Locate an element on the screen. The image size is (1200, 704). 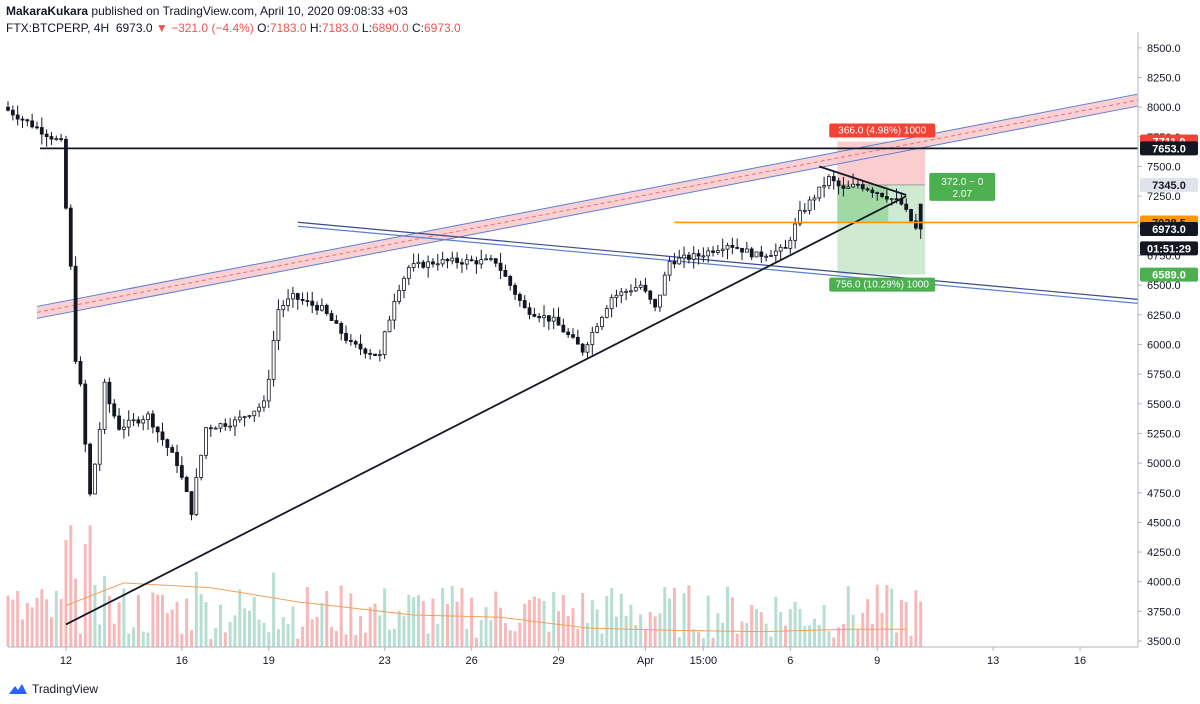
x-tick-label: 16 is located at coordinates (1080, 661).